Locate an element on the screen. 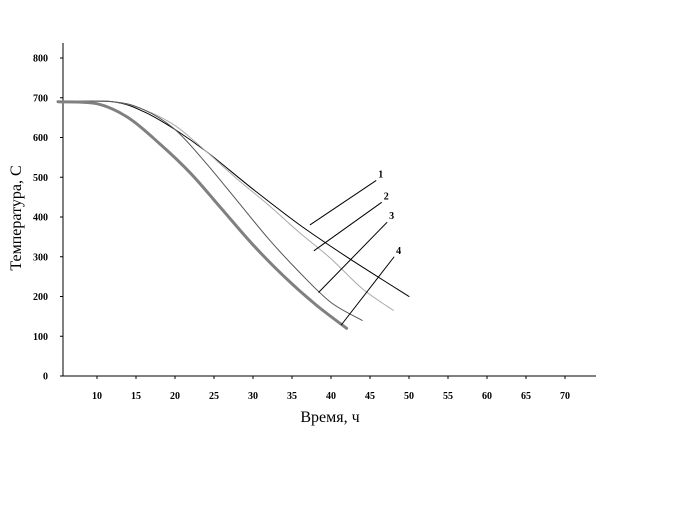 This screenshot has height=517, width=683. series-labels: 123 4 is located at coordinates (355, 247).